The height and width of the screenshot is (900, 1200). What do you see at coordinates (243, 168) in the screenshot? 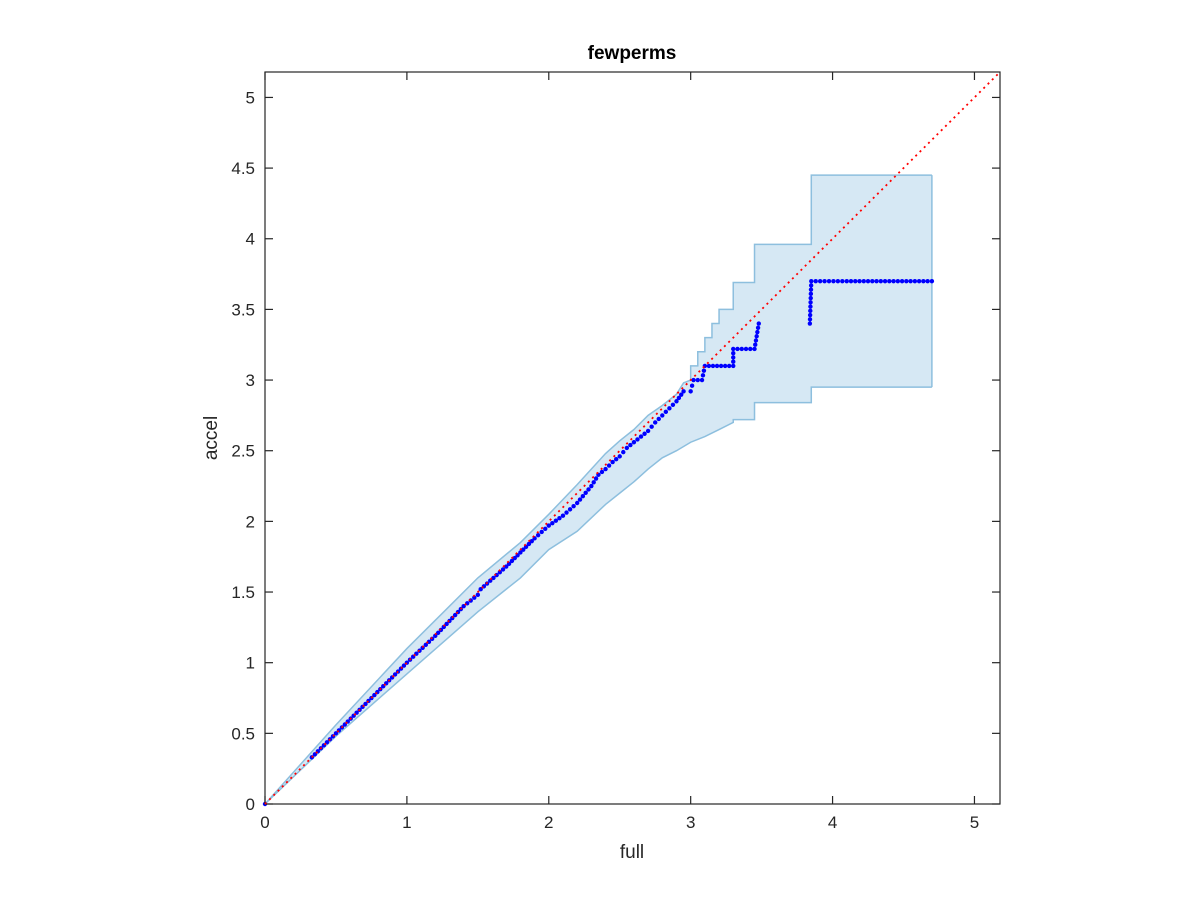
I see `y-tick-label: 4.5` at bounding box center [243, 168].